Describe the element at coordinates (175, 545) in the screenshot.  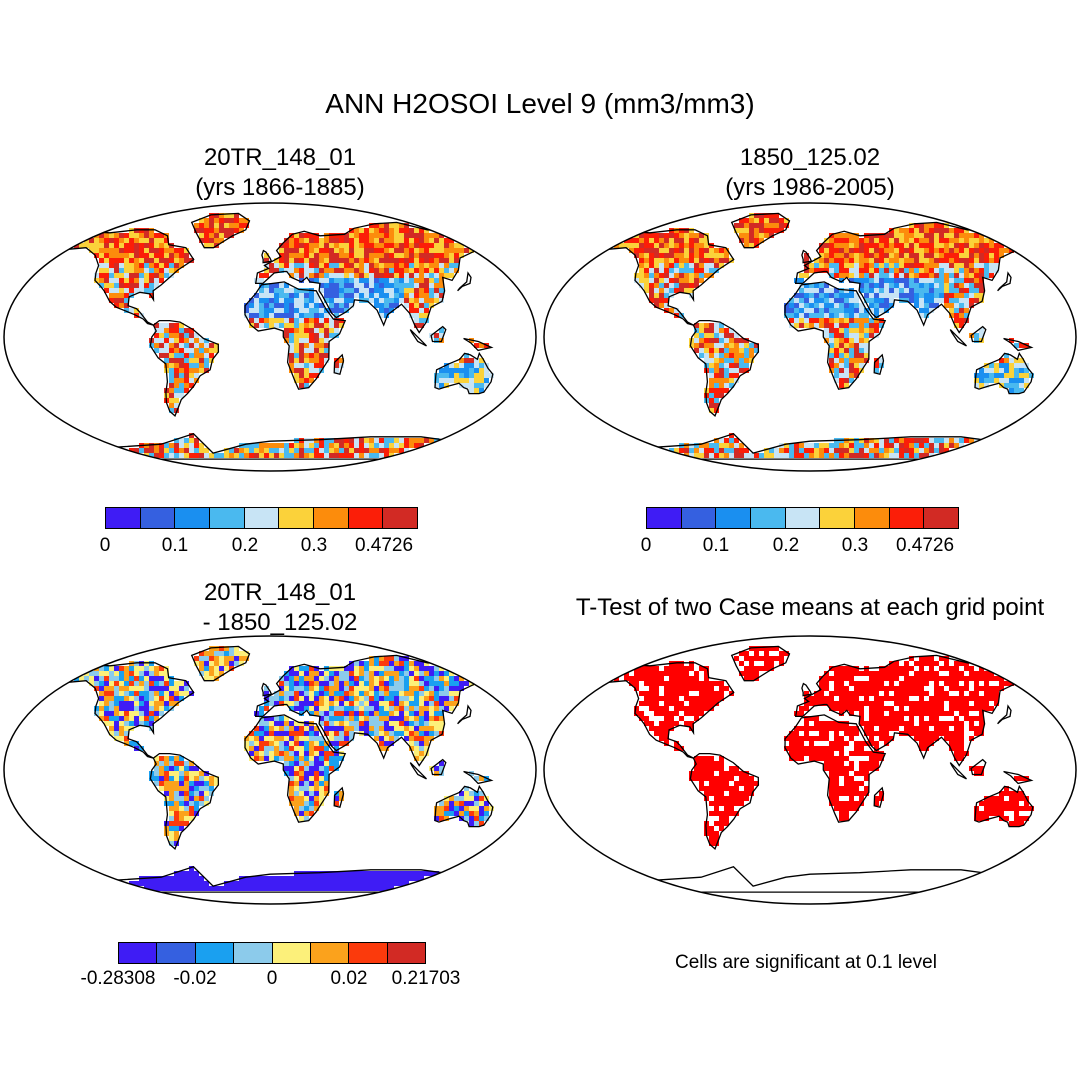
I see `colorbar-tick-label: 0.1` at that location.